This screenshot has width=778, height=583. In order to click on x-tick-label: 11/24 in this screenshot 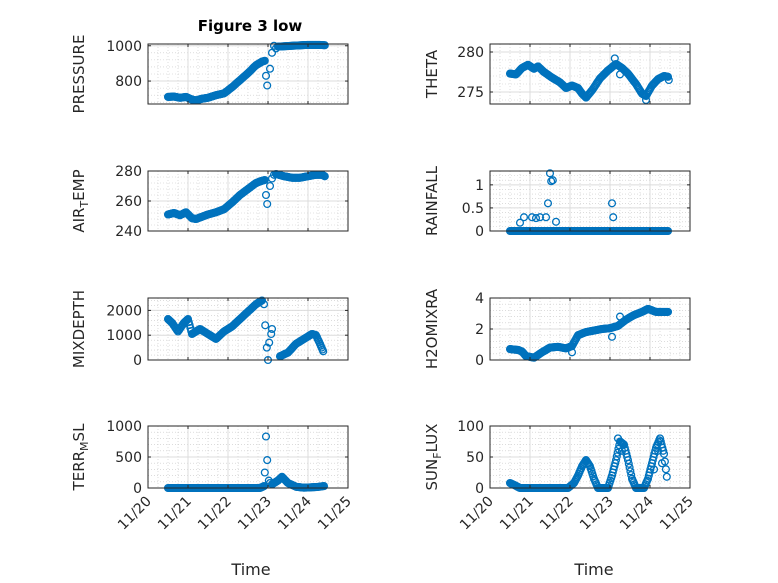, I will do `click(637, 513)`.